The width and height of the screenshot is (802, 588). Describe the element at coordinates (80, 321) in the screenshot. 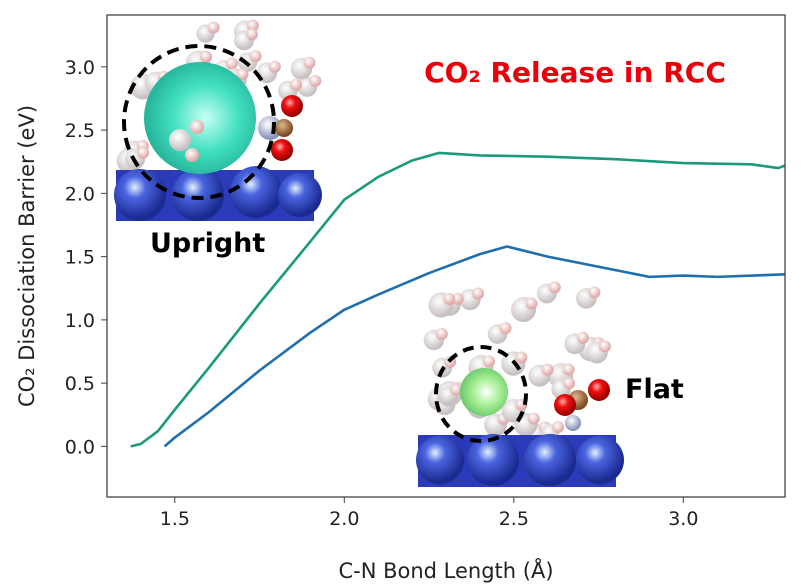

I see `y-tick-label: 1.0` at that location.